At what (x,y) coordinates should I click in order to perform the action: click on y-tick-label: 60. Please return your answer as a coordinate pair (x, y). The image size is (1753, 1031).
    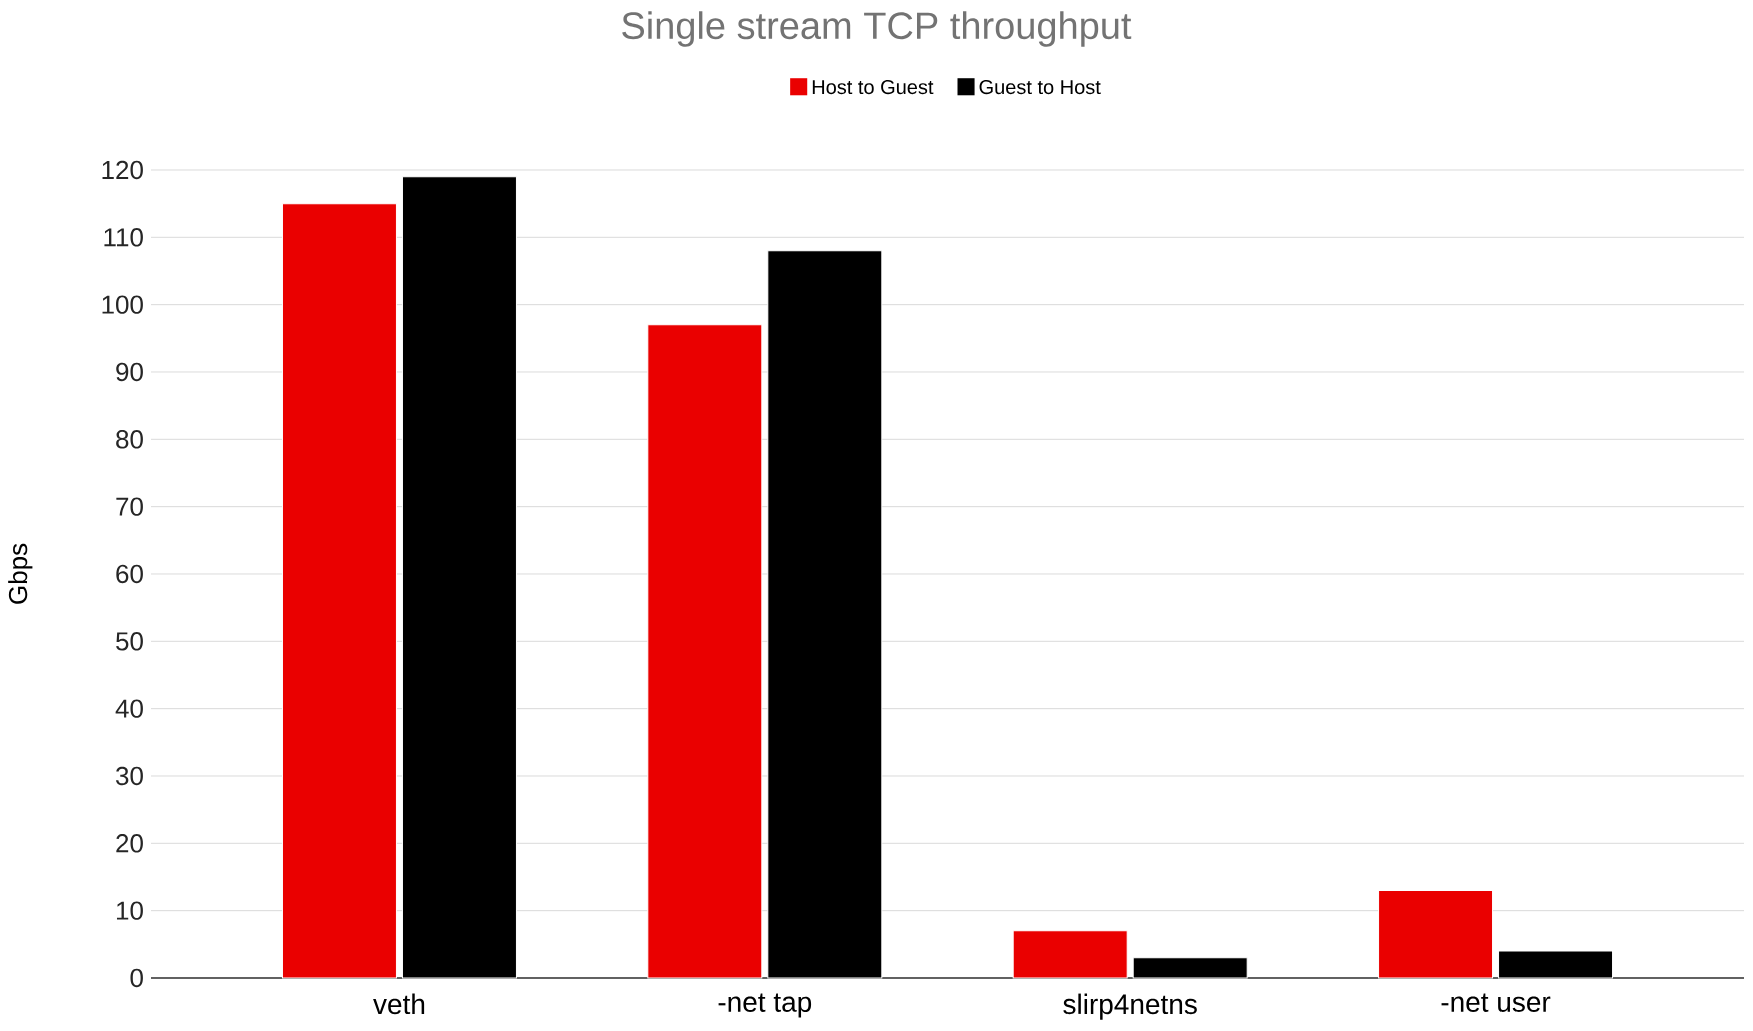
    Looking at the image, I should click on (129, 574).